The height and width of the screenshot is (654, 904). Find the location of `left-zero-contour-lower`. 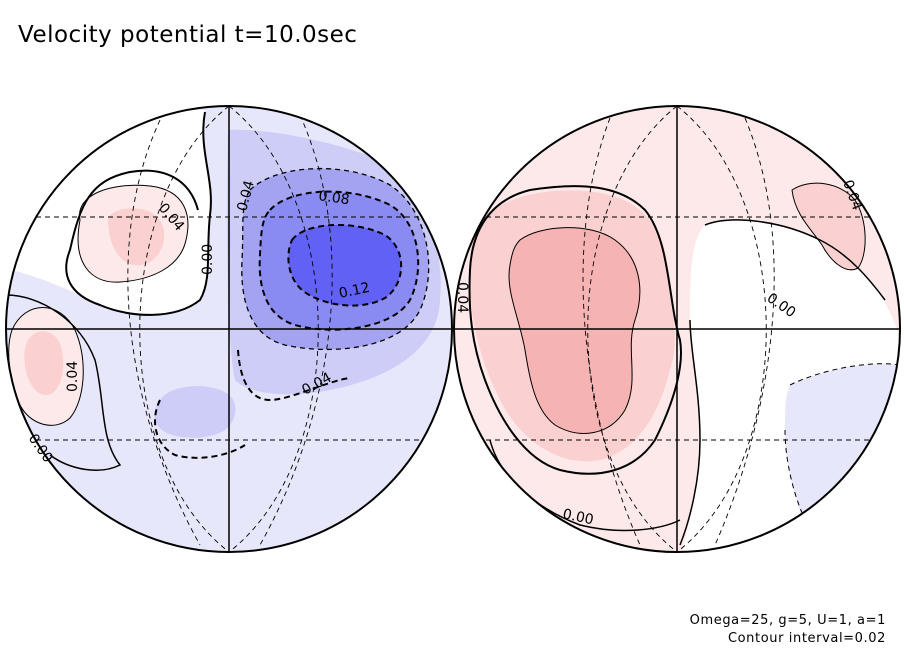

left-zero-contour-lower is located at coordinates (64, 382).